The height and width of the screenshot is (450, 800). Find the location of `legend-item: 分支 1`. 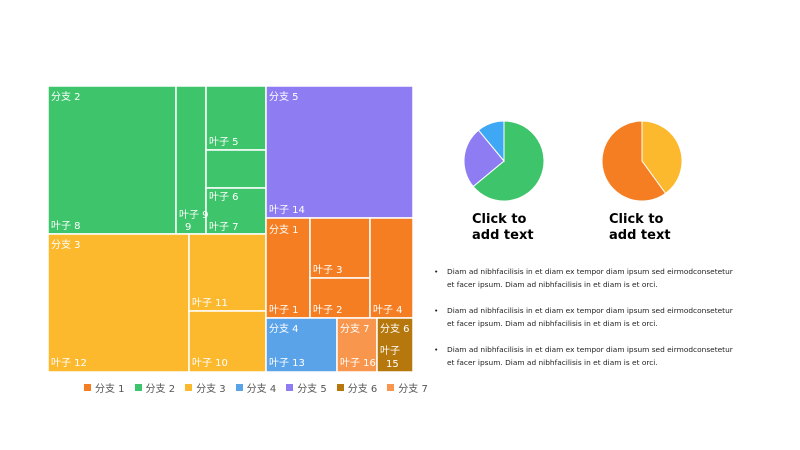

legend-item: 分支 1 is located at coordinates (104, 387).